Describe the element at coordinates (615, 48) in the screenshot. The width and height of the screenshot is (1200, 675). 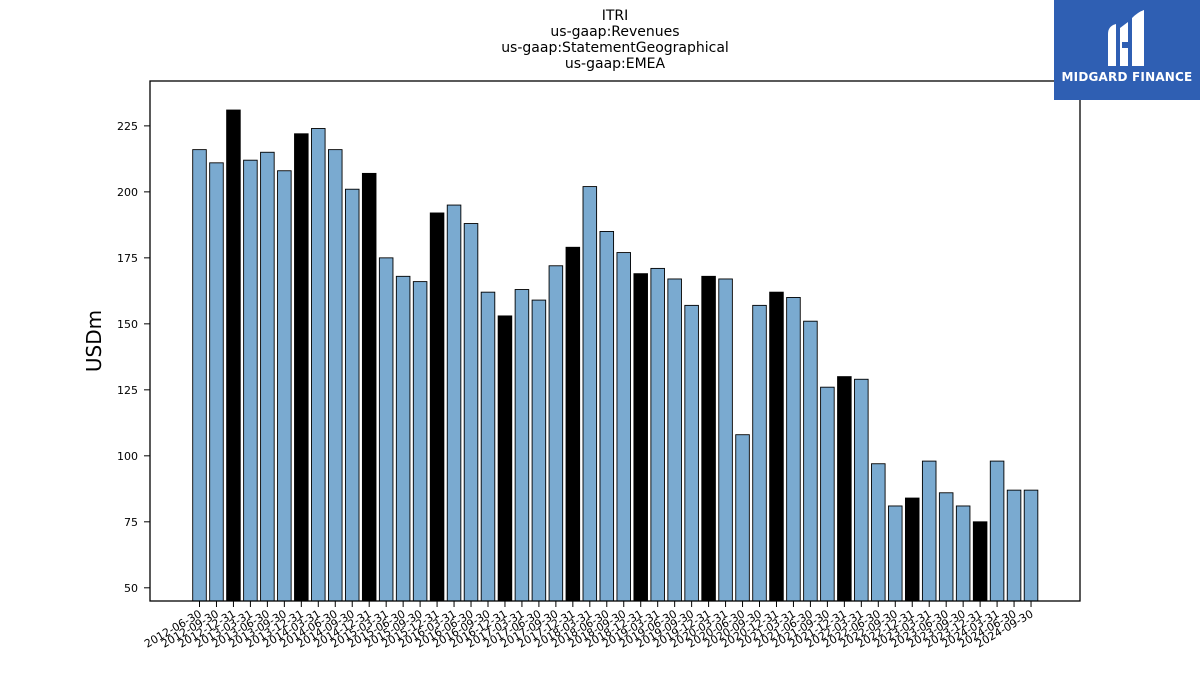
I see `chart-title-line-3: us-gaap:StatementGeographical` at that location.